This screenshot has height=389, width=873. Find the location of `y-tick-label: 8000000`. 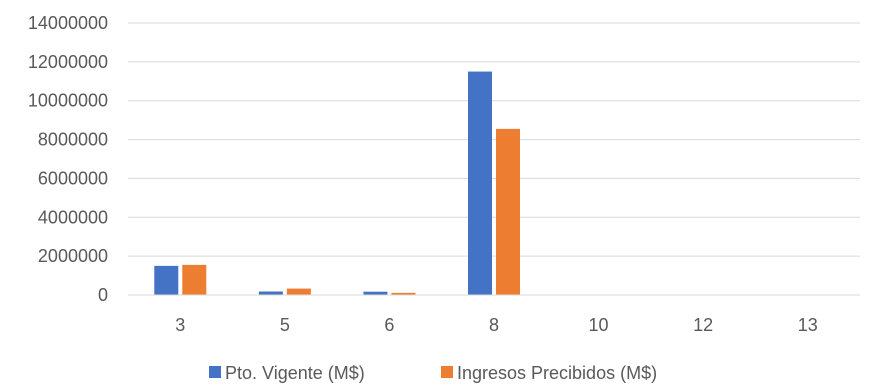

y-tick-label: 8000000 is located at coordinates (73, 140).